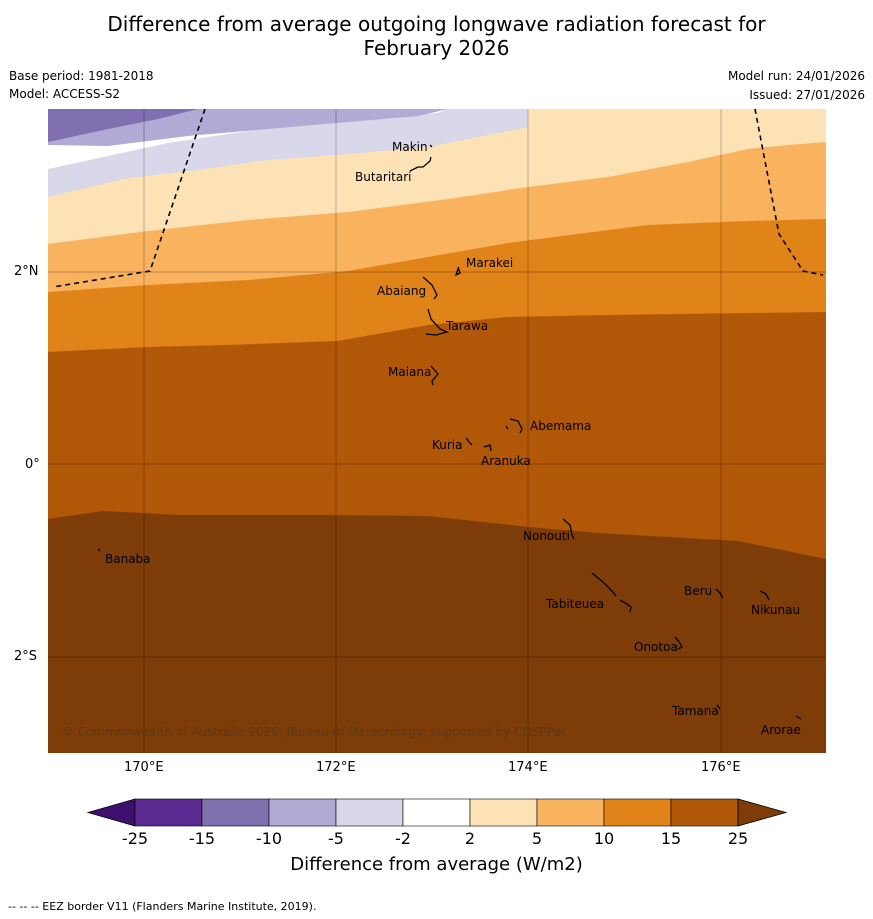 This screenshot has width=873, height=919. I want to click on colorbar-label: Difference from average (W/m2), so click(436, 864).